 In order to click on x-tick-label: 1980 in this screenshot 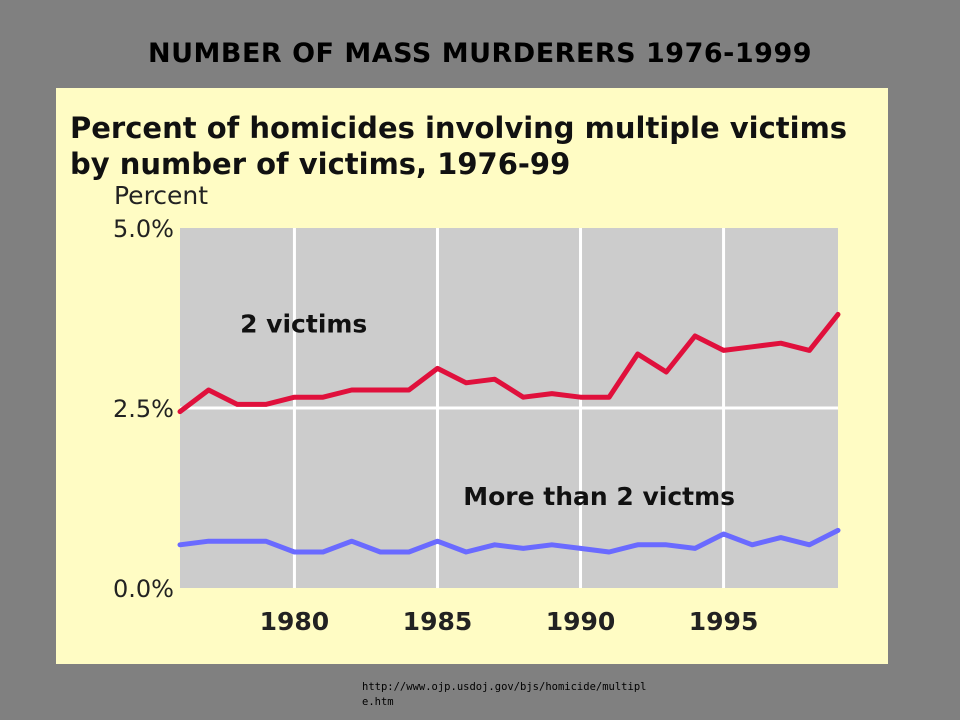, I will do `click(295, 621)`.